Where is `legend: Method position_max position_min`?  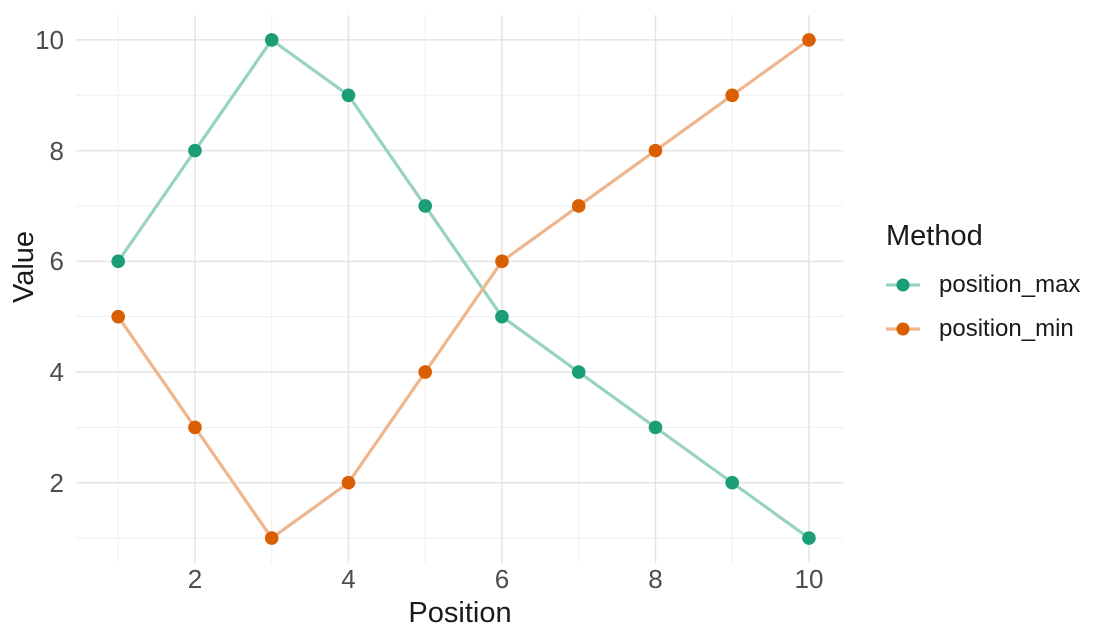 legend: Method position_max position_min is located at coordinates (995, 289).